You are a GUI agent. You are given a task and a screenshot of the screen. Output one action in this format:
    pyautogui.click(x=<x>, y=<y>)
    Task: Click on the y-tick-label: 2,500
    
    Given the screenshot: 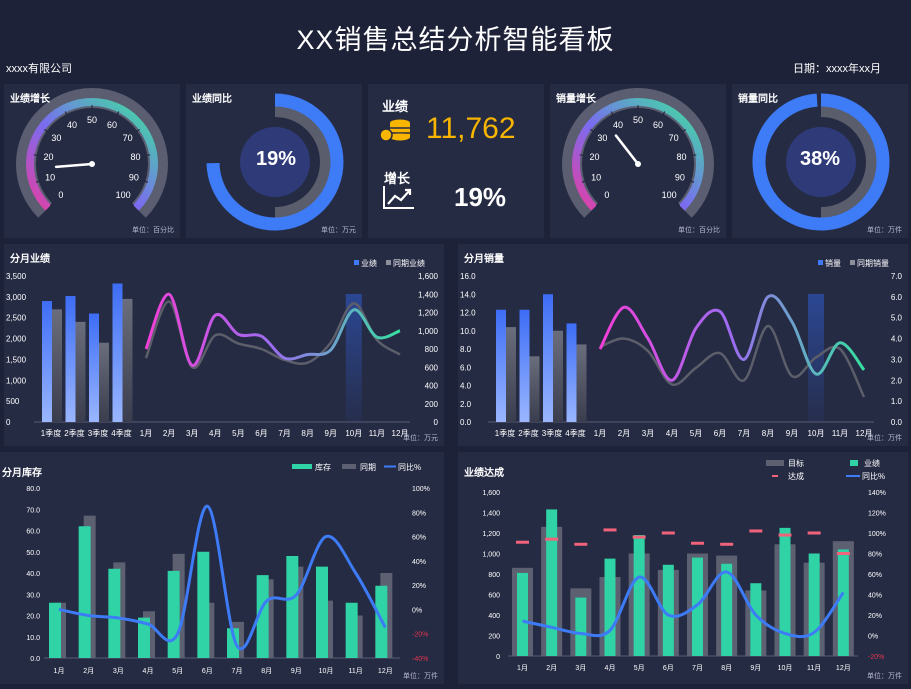 What is the action you would take?
    pyautogui.click(x=16, y=318)
    